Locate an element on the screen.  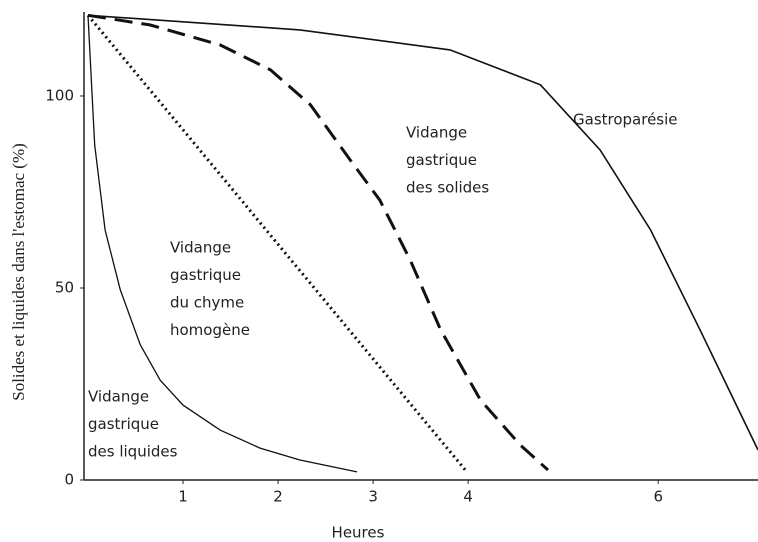
annotation: du chyme is located at coordinates (207, 303).